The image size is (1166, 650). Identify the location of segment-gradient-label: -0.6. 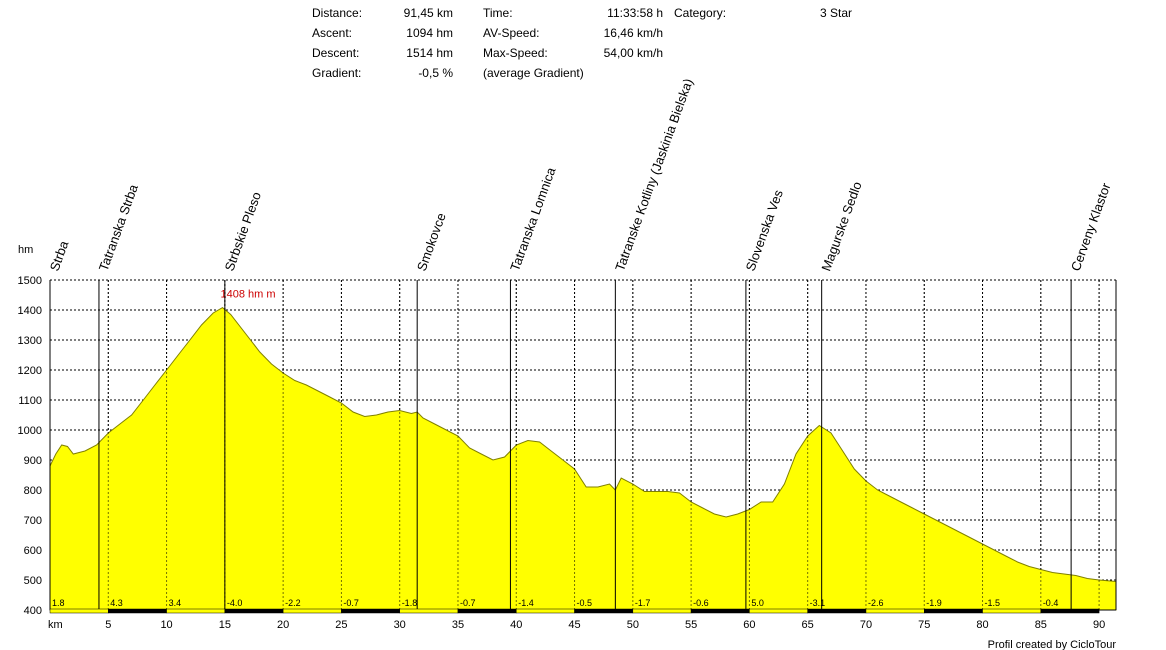
(701, 603).